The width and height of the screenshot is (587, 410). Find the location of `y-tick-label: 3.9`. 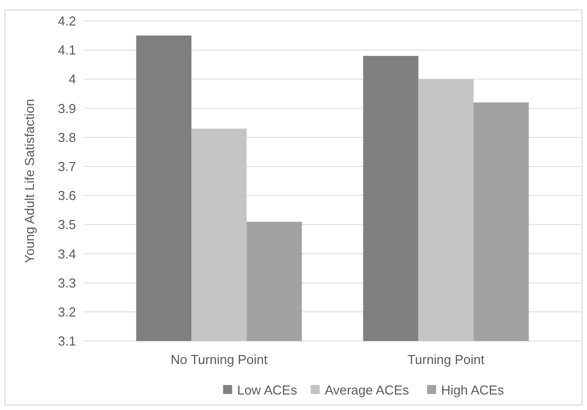

y-tick-label: 3.9 is located at coordinates (67, 108).